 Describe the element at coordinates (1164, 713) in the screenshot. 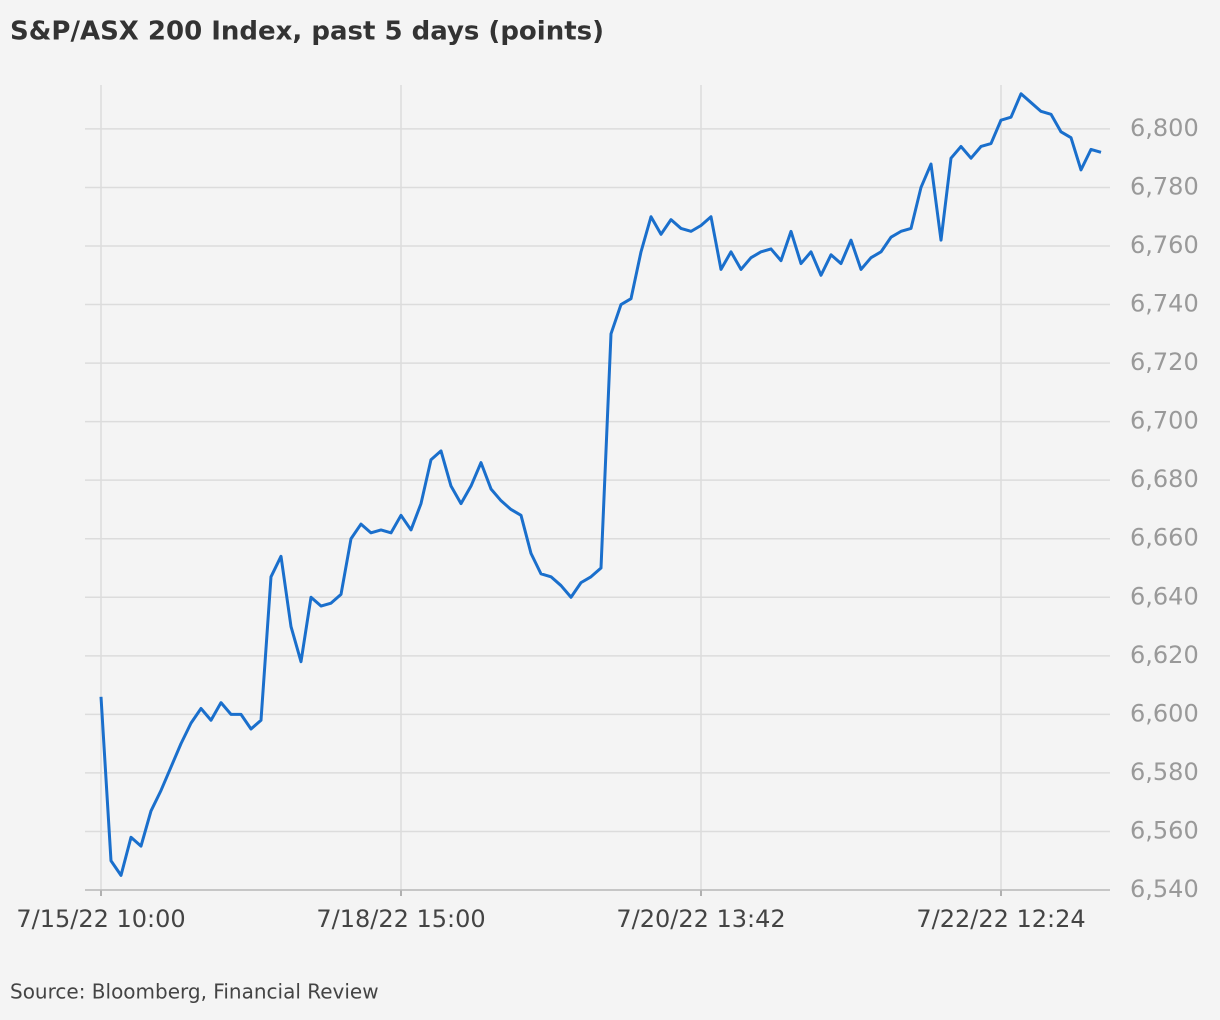

I see `y-tick-label: 6,600` at that location.